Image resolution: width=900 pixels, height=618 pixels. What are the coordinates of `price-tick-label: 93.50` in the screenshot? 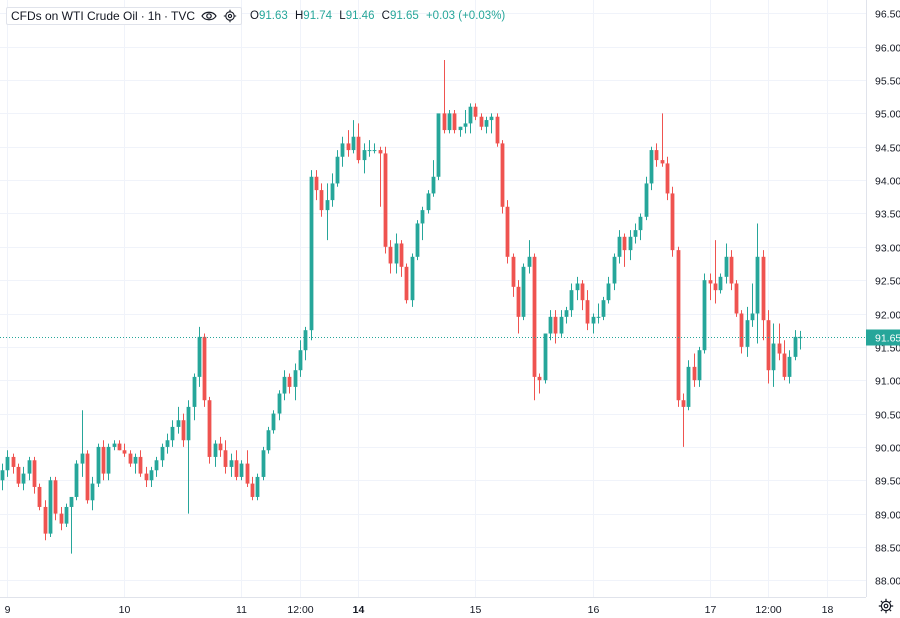 It's located at (887, 215).